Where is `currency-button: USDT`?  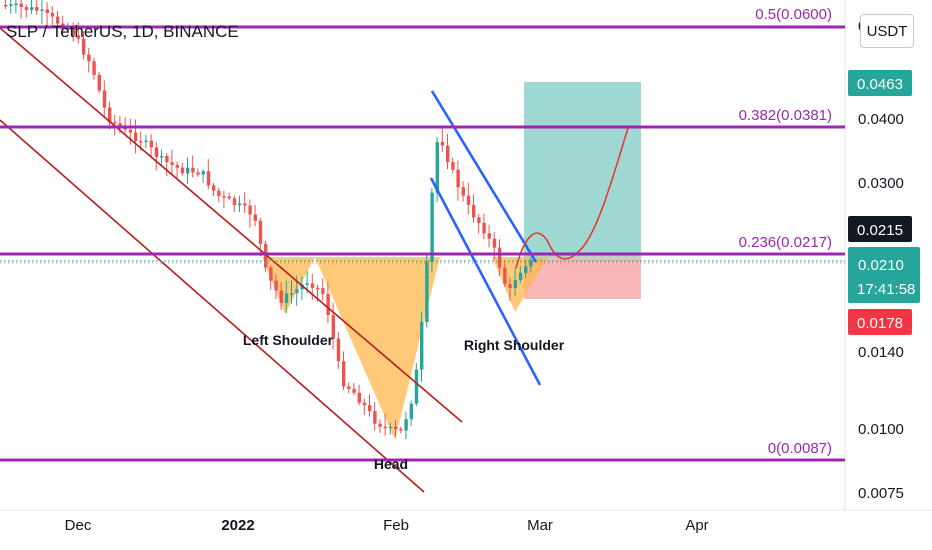 currency-button: USDT is located at coordinates (887, 31).